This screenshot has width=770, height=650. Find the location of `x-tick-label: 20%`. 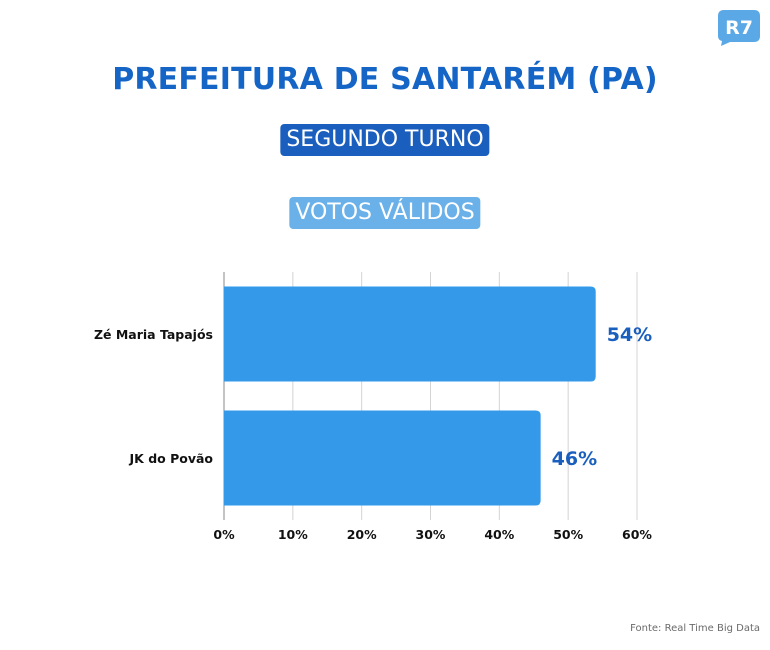

x-tick-label: 20% is located at coordinates (362, 534).